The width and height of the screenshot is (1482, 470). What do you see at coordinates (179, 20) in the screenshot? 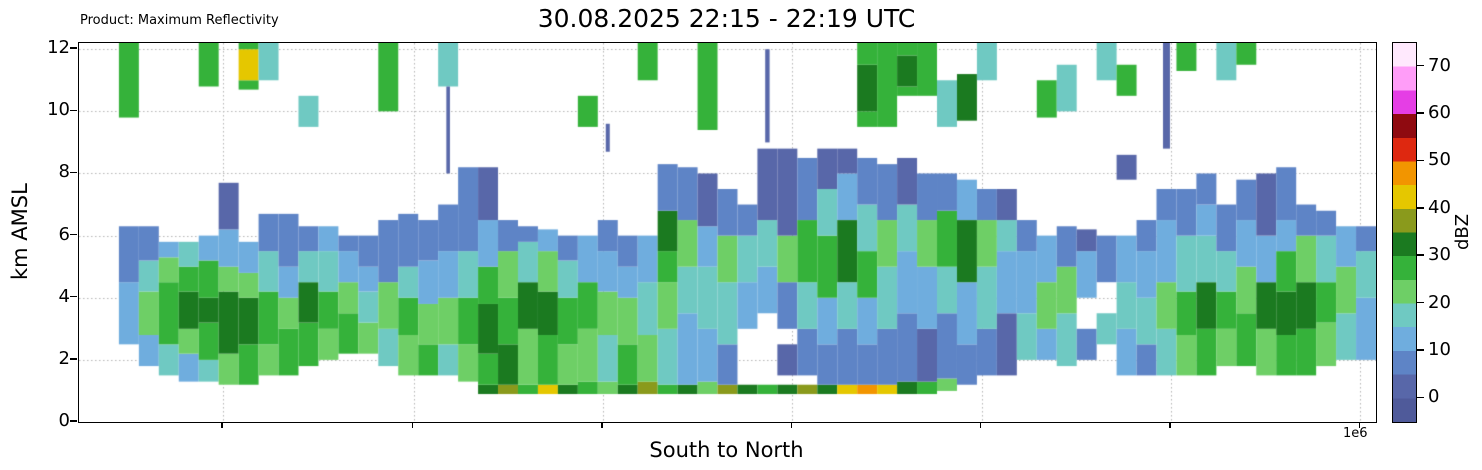
I see `product-label: Product: Maximum Reflectivity` at bounding box center [179, 20].